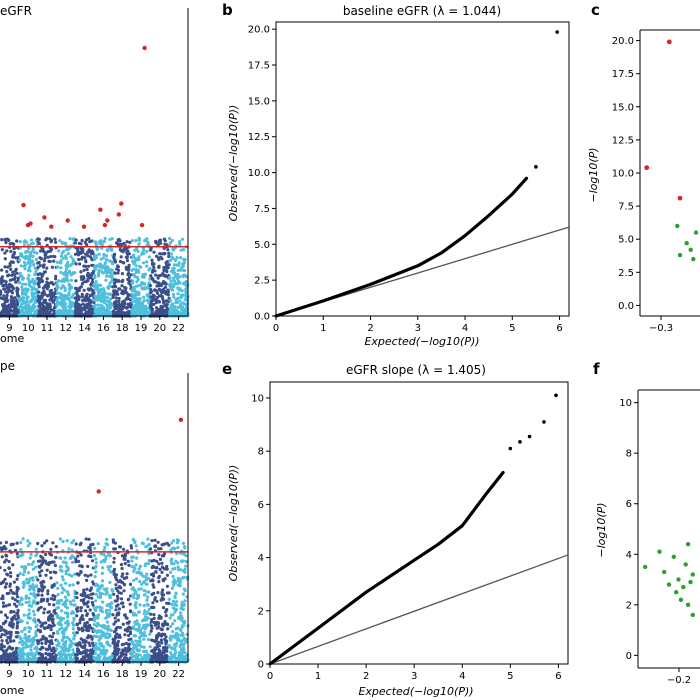 The image size is (700, 700). Describe the element at coordinates (51, 226) in the screenshot. I see `significant-point` at that location.